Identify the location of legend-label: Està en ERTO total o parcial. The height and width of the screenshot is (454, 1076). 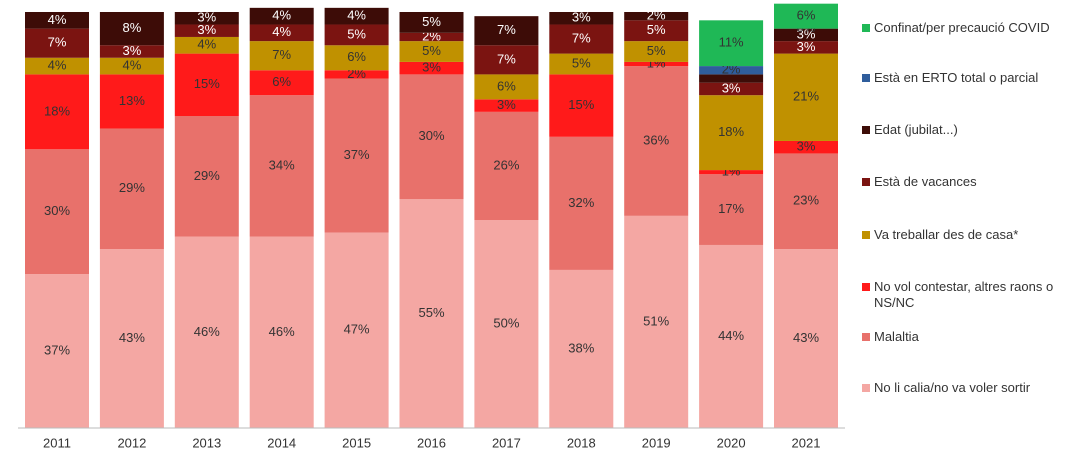
(956, 77).